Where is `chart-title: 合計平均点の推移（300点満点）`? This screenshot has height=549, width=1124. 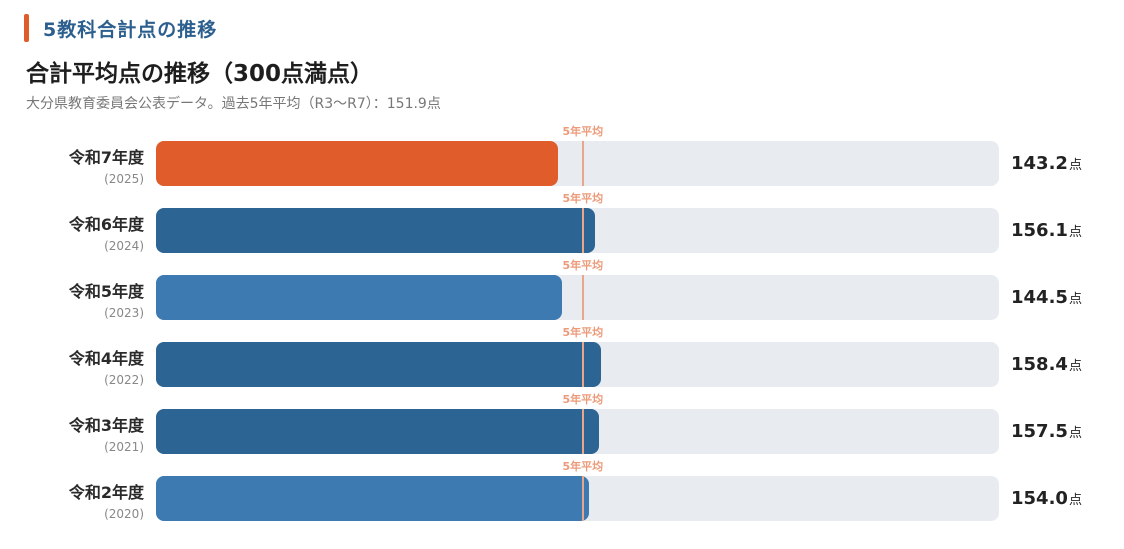 chart-title: 合計平均点の推移（300点満点） is located at coordinates (200, 74).